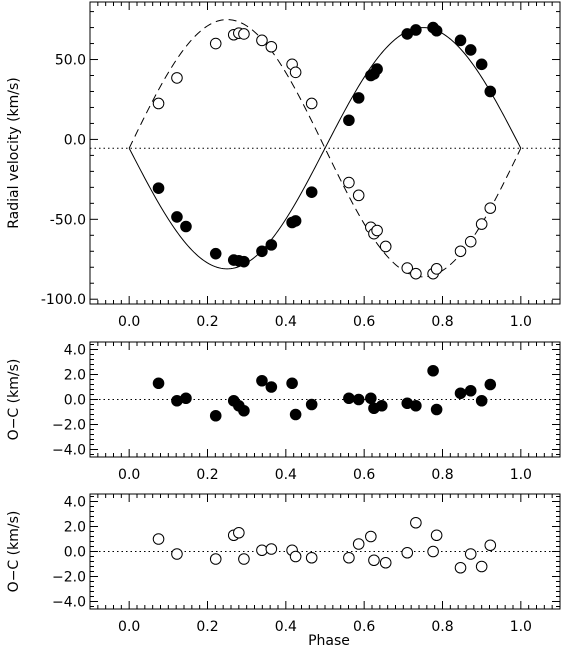 The width and height of the screenshot is (563, 650). I want to click on y-tick-label: -50.0, so click(68, 220).